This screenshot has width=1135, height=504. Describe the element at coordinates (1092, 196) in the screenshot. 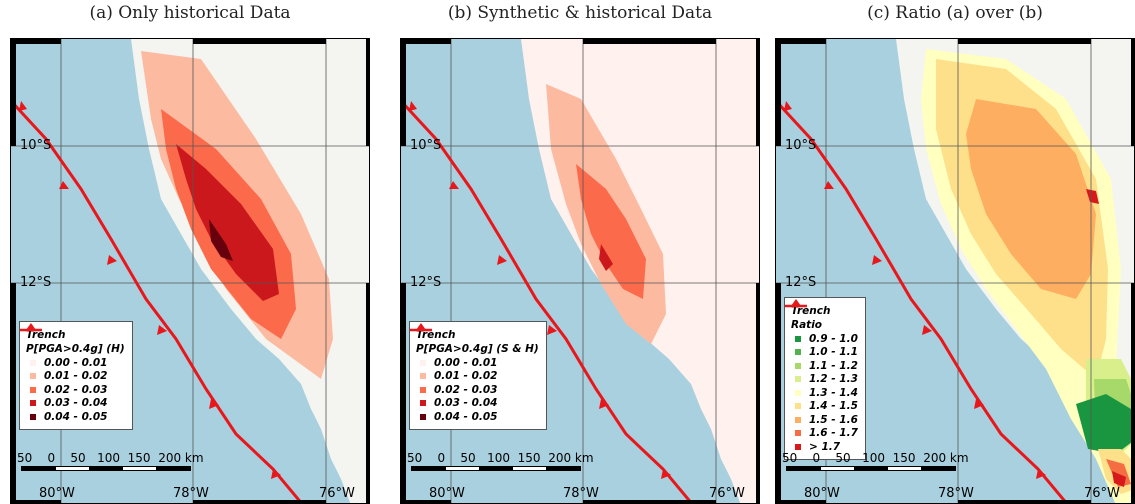

I see `ratio-spot` at that location.